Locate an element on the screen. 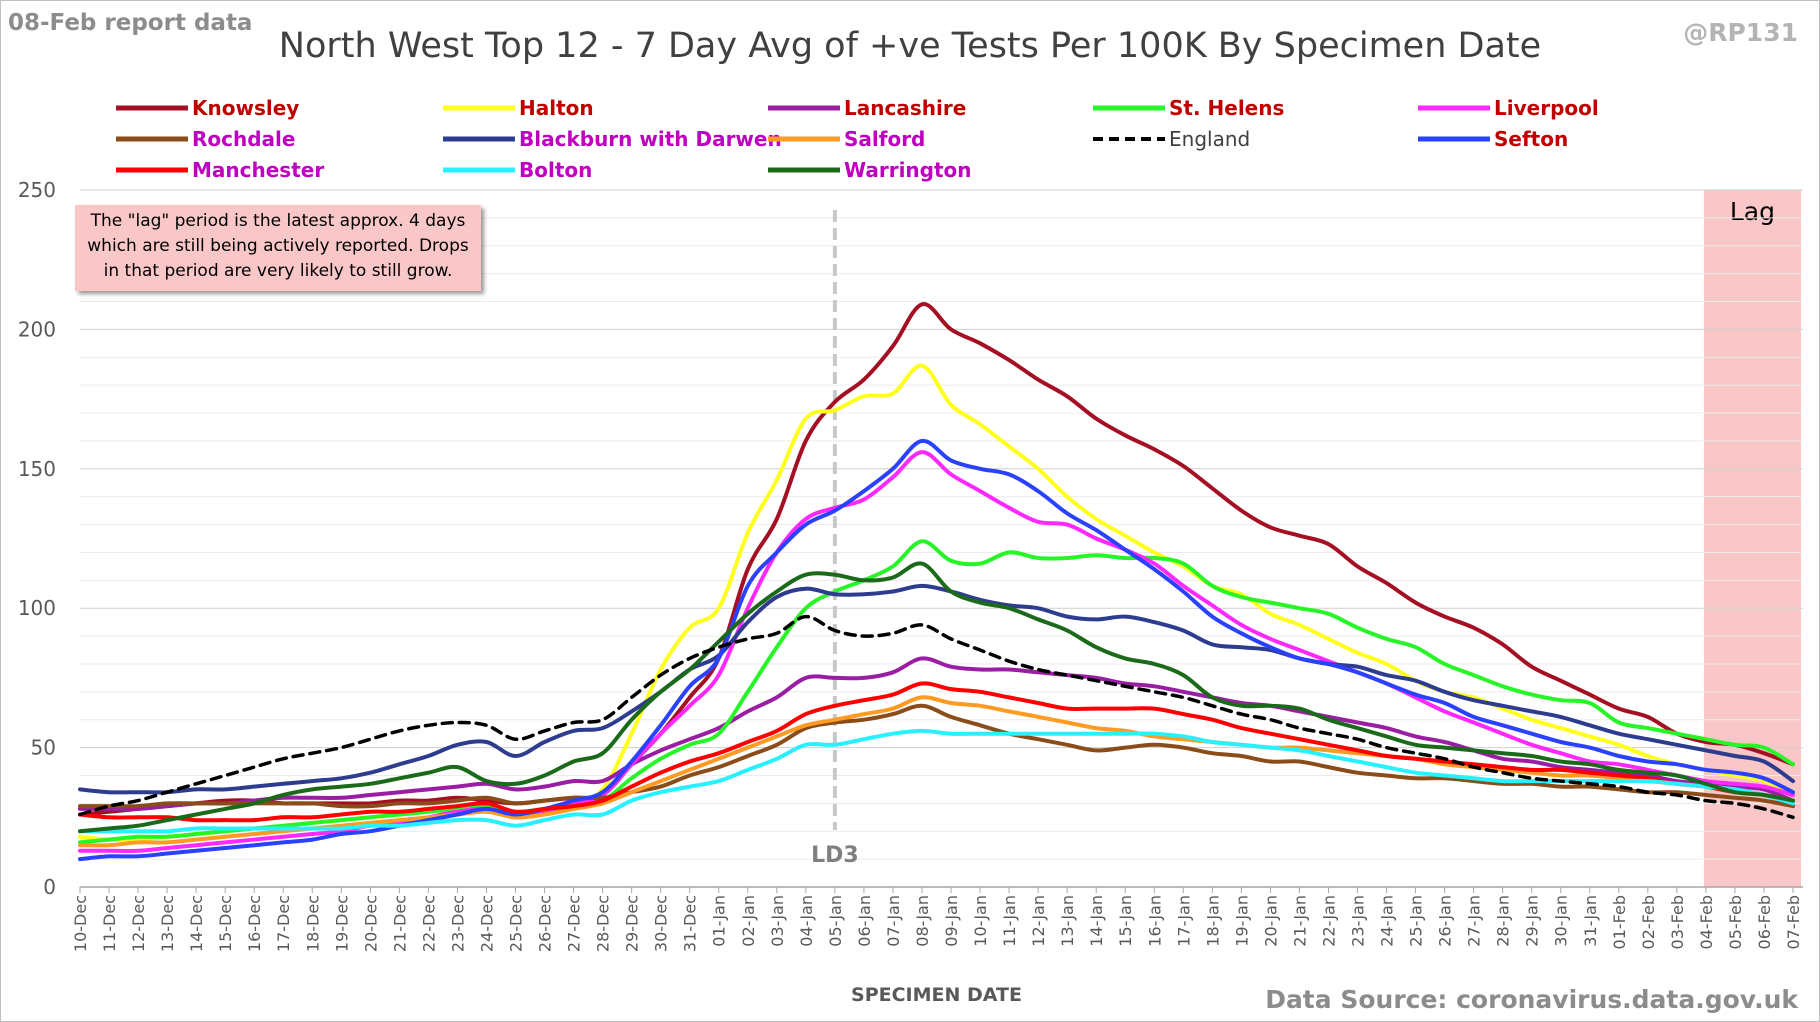 The height and width of the screenshot is (1022, 1820). x-tick-label: 31-Jan is located at coordinates (1590, 921).